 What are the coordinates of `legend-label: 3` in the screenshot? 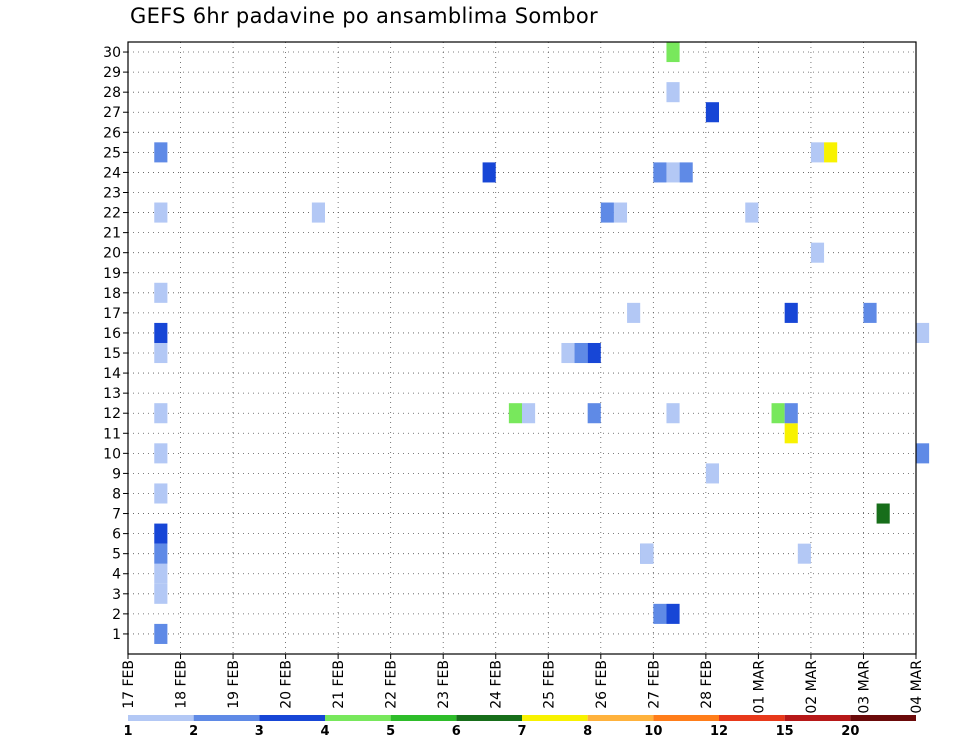 It's located at (259, 731).